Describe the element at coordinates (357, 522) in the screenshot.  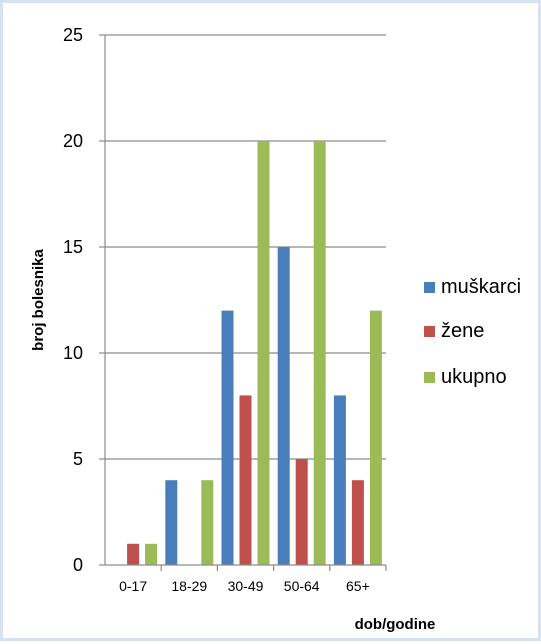
I see `bar-žene-65+` at that location.